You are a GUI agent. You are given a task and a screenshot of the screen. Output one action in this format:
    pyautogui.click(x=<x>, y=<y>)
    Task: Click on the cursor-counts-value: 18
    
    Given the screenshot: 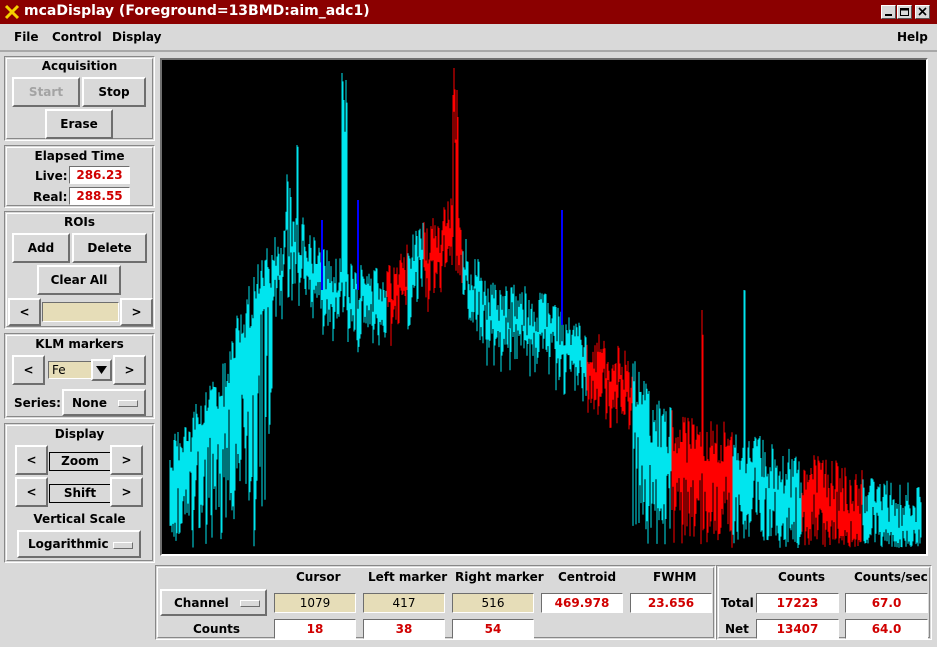 What is the action you would take?
    pyautogui.click(x=315, y=629)
    